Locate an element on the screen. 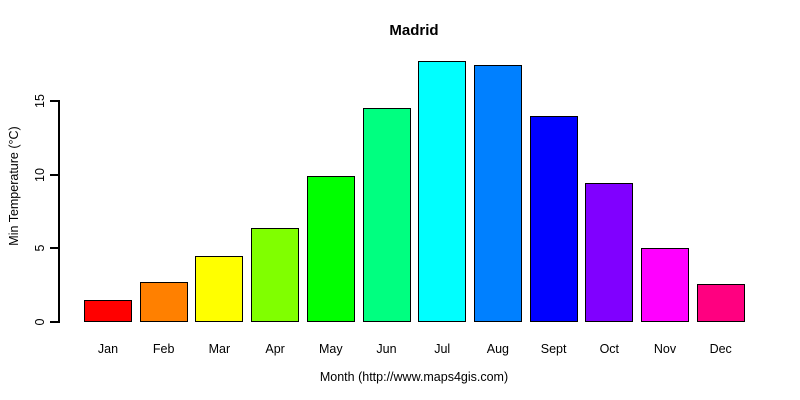 This screenshot has width=800, height=400. x-tick-label-aug: Aug is located at coordinates (498, 349).